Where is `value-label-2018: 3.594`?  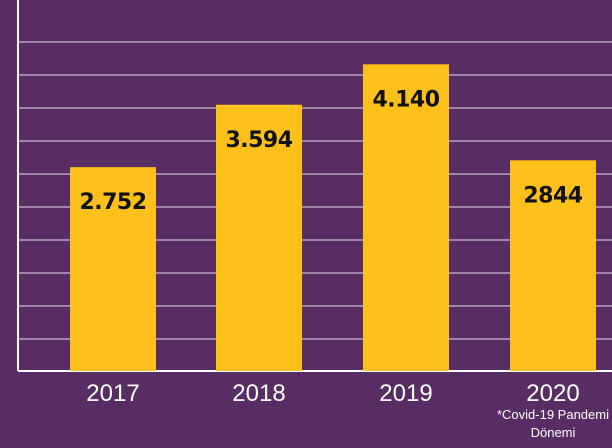 value-label-2018: 3.594 is located at coordinates (258, 140).